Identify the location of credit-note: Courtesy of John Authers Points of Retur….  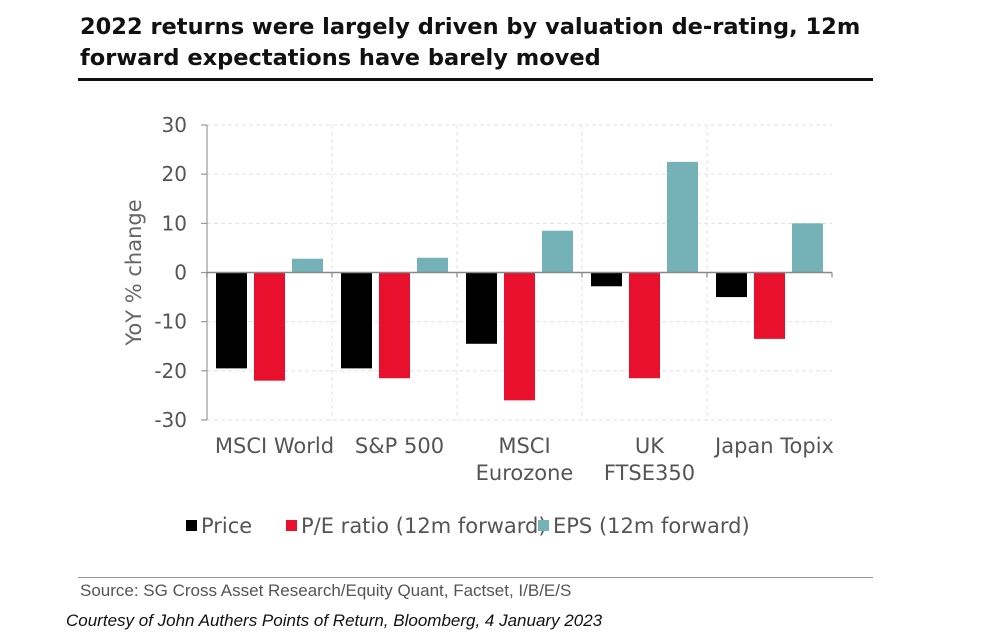
(334, 620).